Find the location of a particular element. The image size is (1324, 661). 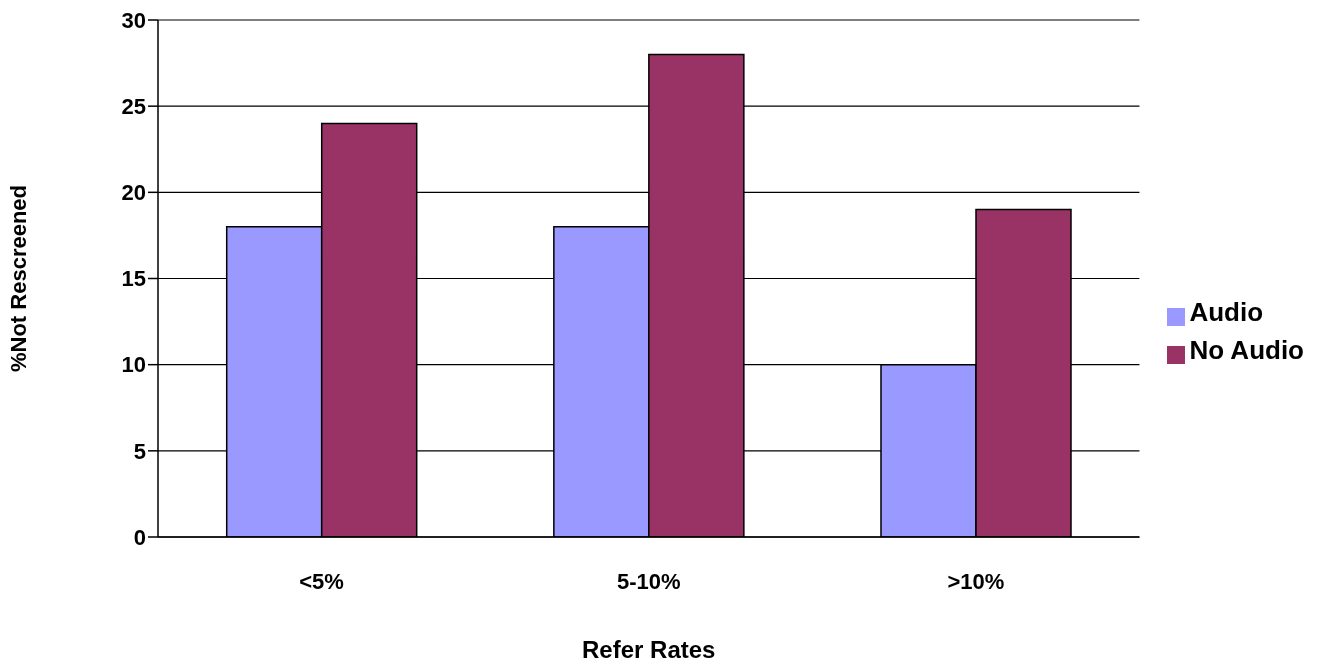

legend-label: Audio is located at coordinates (1226, 312).